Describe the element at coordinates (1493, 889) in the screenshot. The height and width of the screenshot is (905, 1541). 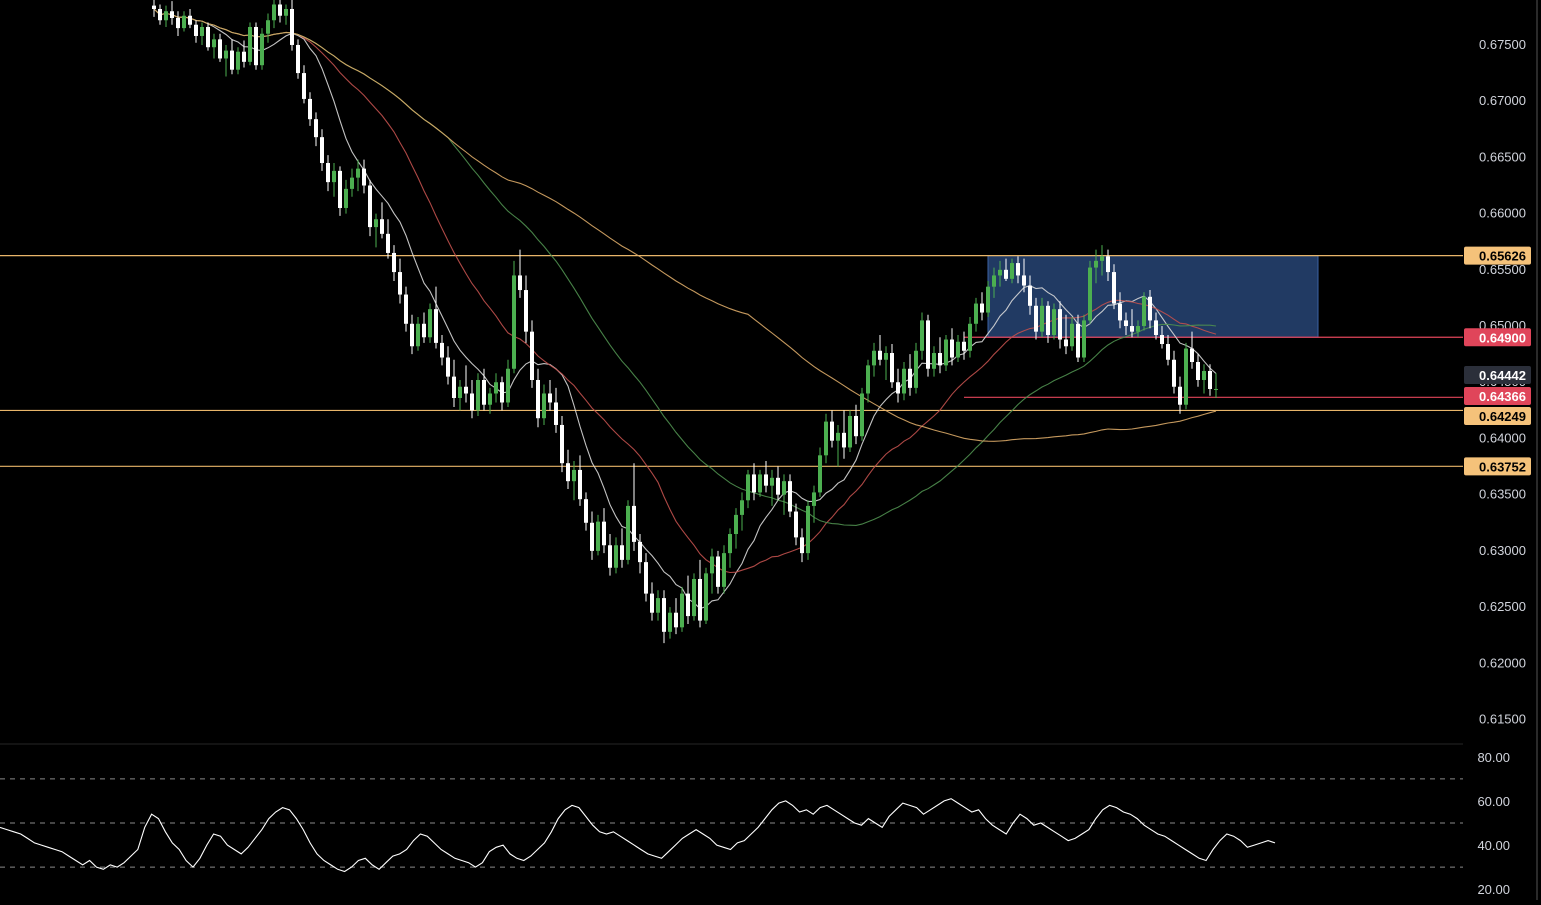
I see `osc-tick-label: 20.00` at that location.